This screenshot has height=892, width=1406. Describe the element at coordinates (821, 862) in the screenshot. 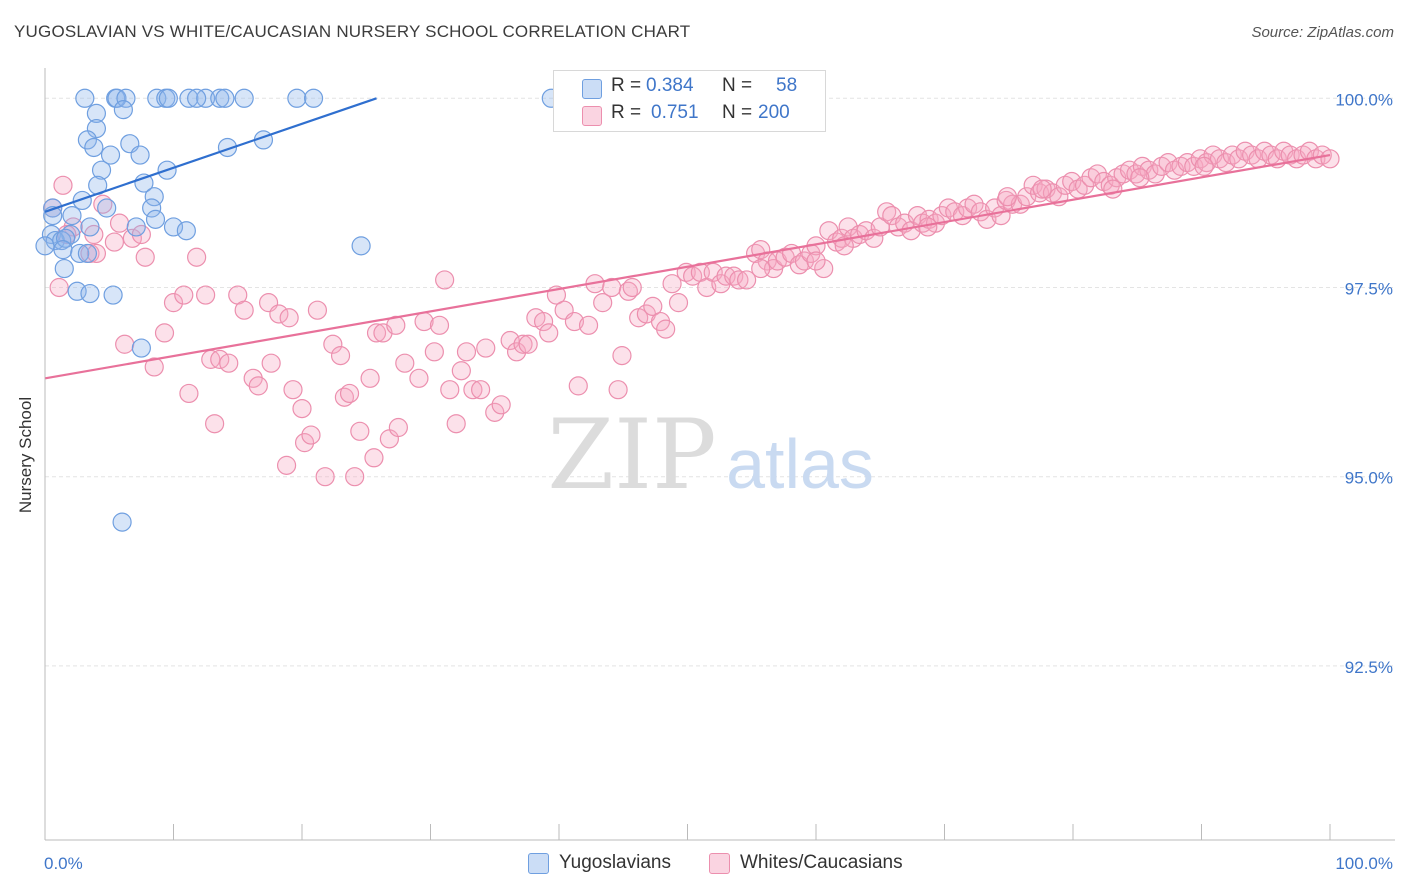

I see `legend-label: Whites/Caucasians` at that location.